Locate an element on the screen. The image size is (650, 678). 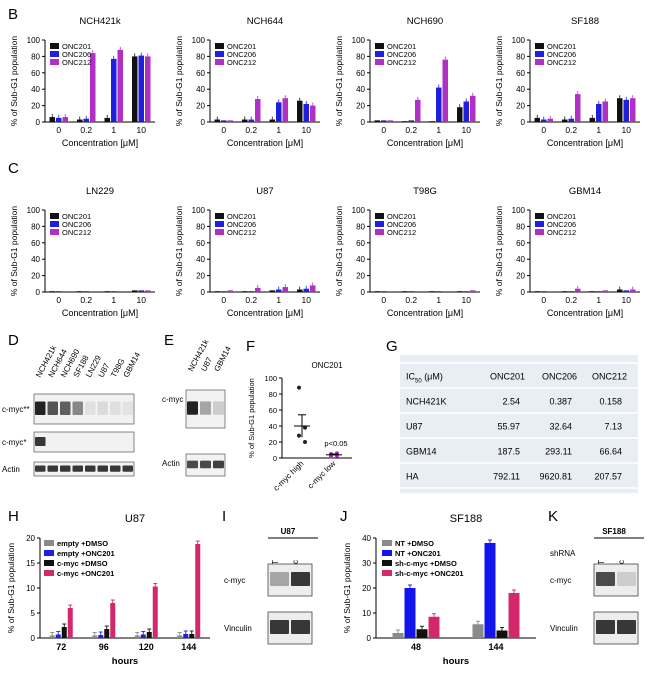
chart-title: NCH644 is located at coordinates (265, 21).